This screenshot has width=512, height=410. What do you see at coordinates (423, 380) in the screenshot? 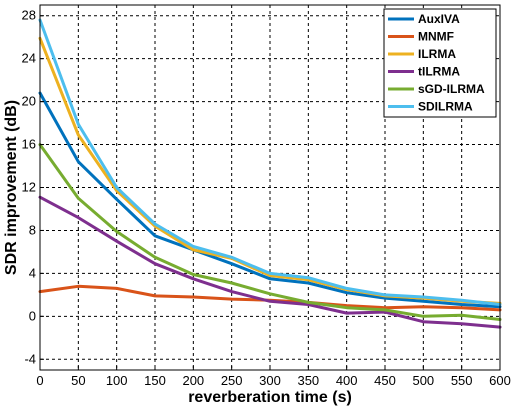
I see `x-tick-label: 500` at bounding box center [423, 380].